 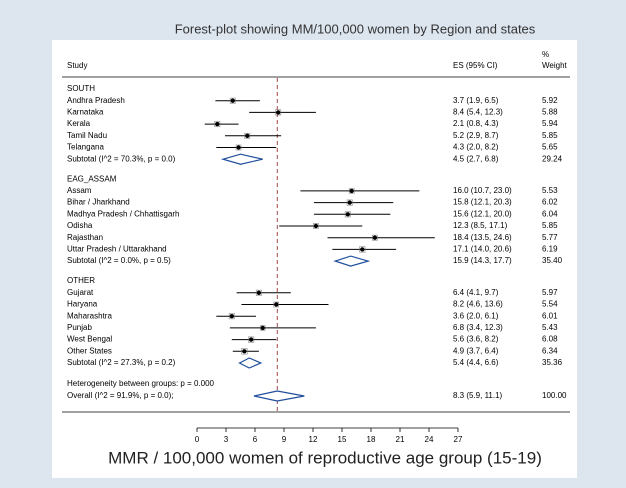 I want to click on ci-label: 8.4 (5.4, 12.3), so click(x=478, y=112).